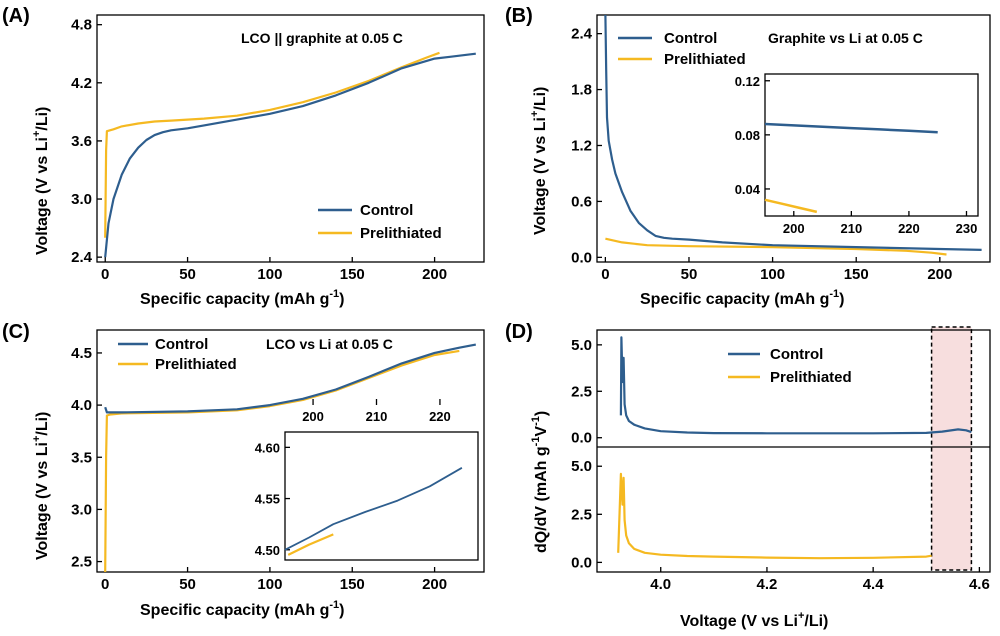 The height and width of the screenshot is (636, 1000). I want to click on ylabel-a: Voltage (V vs Li+/Li), so click(41, 181).